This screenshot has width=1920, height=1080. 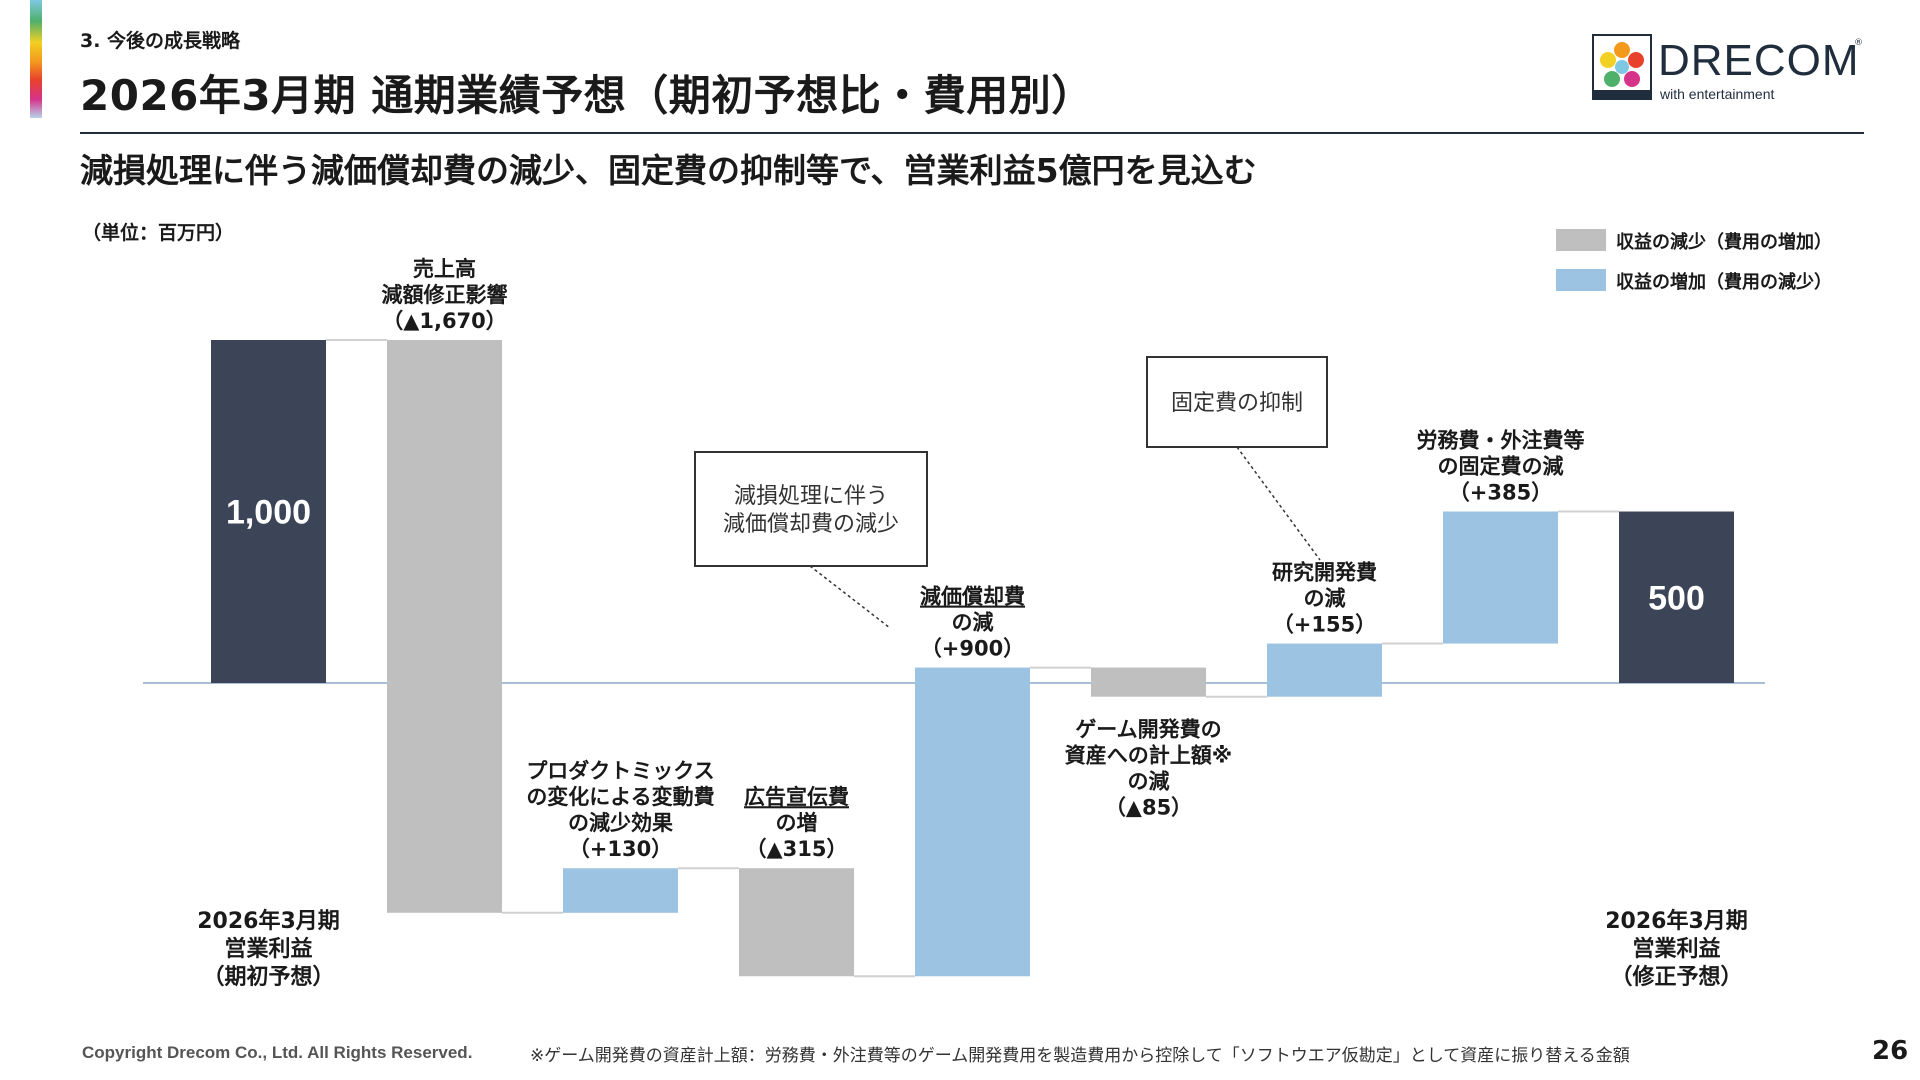 I want to click on label-capex-0: ゲーム開発費の, so click(x=1148, y=730).